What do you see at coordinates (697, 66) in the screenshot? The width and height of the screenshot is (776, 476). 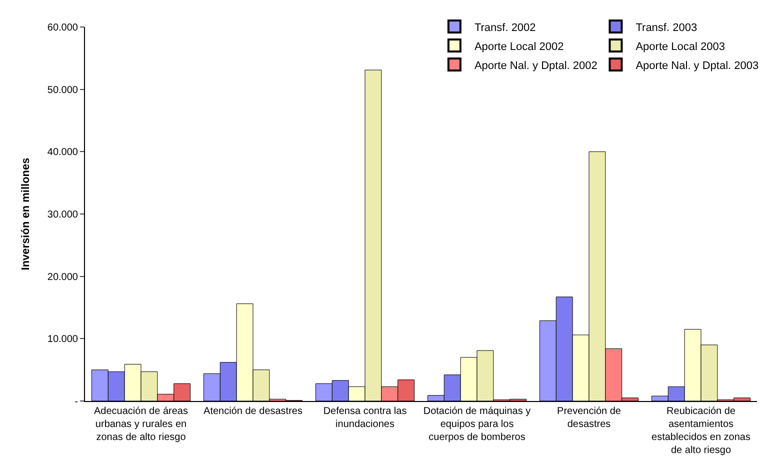 I see `legend-label: Aporte Nal. y Dptal. 2003` at bounding box center [697, 66].